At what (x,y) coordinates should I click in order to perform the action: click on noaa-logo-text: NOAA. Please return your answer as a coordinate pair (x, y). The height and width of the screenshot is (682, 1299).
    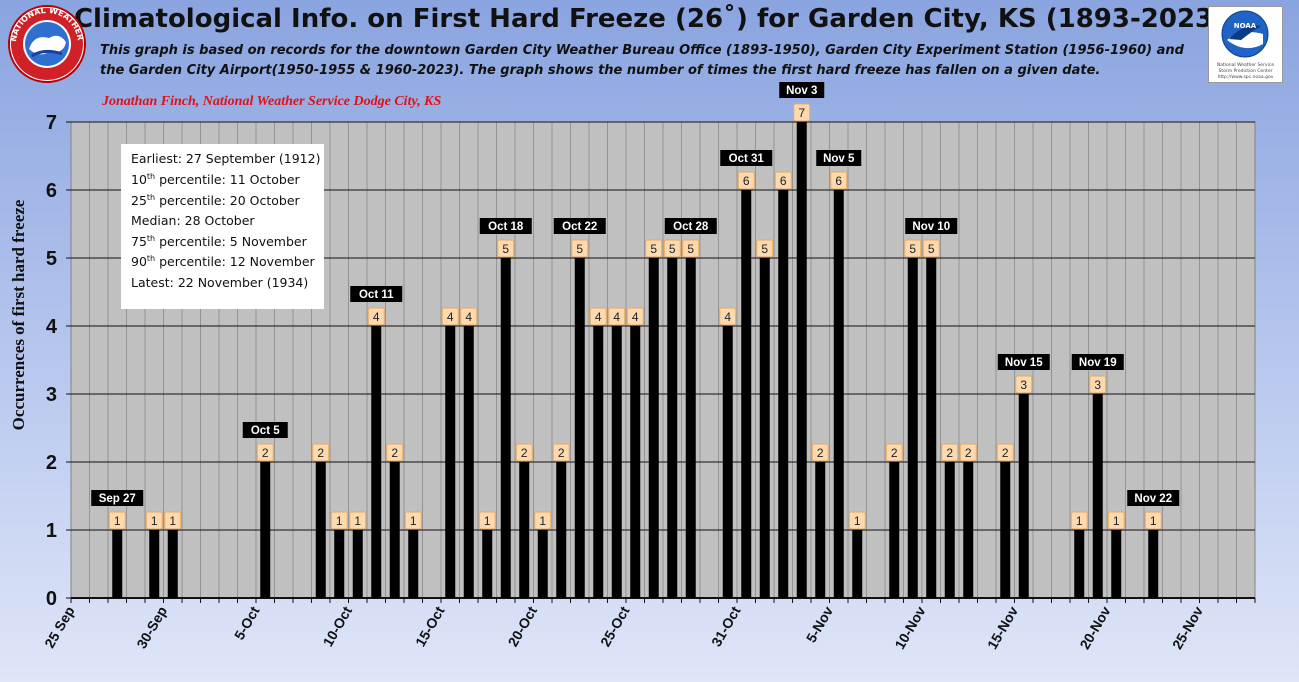
    Looking at the image, I should click on (1245, 26).